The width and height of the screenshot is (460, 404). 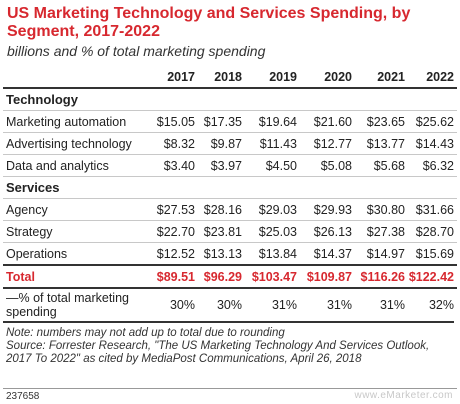 What do you see at coordinates (37, 253) in the screenshot?
I see `row-label: Operations` at bounding box center [37, 253].